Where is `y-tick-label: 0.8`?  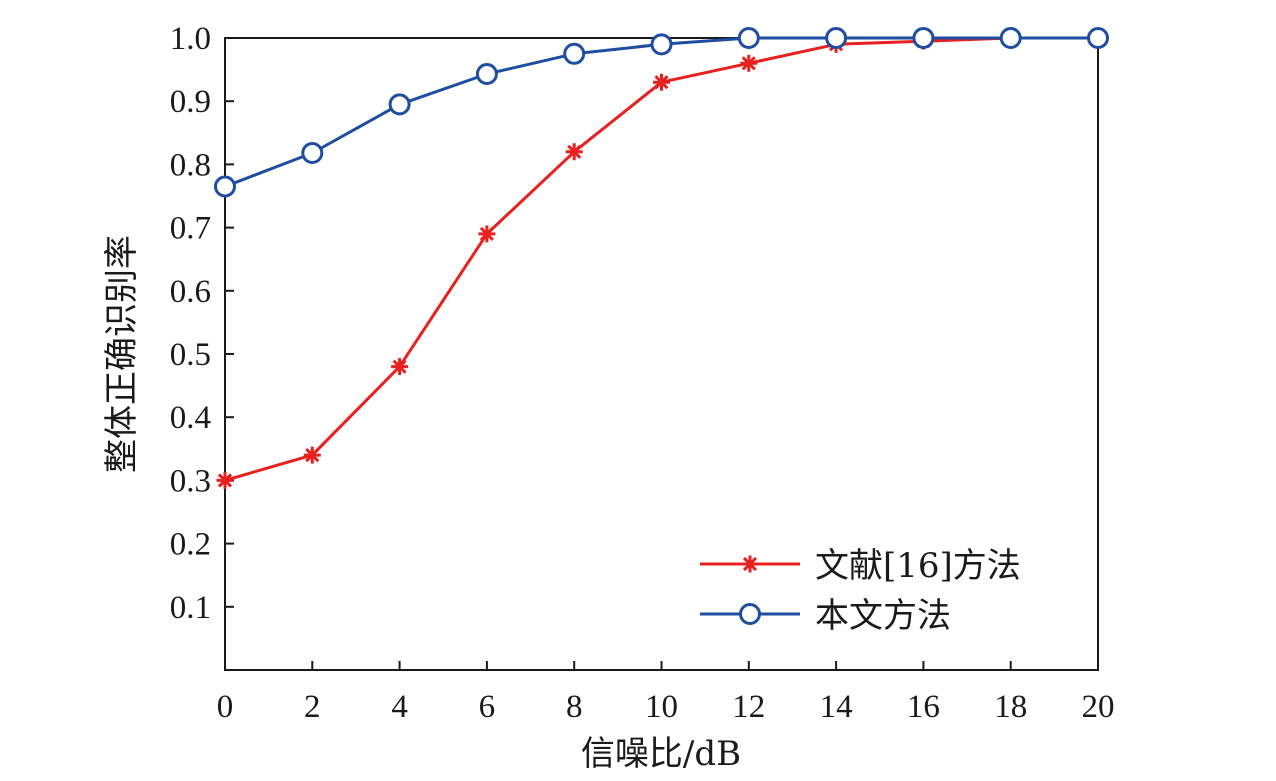
y-tick-label: 0.8 is located at coordinates (190, 165).